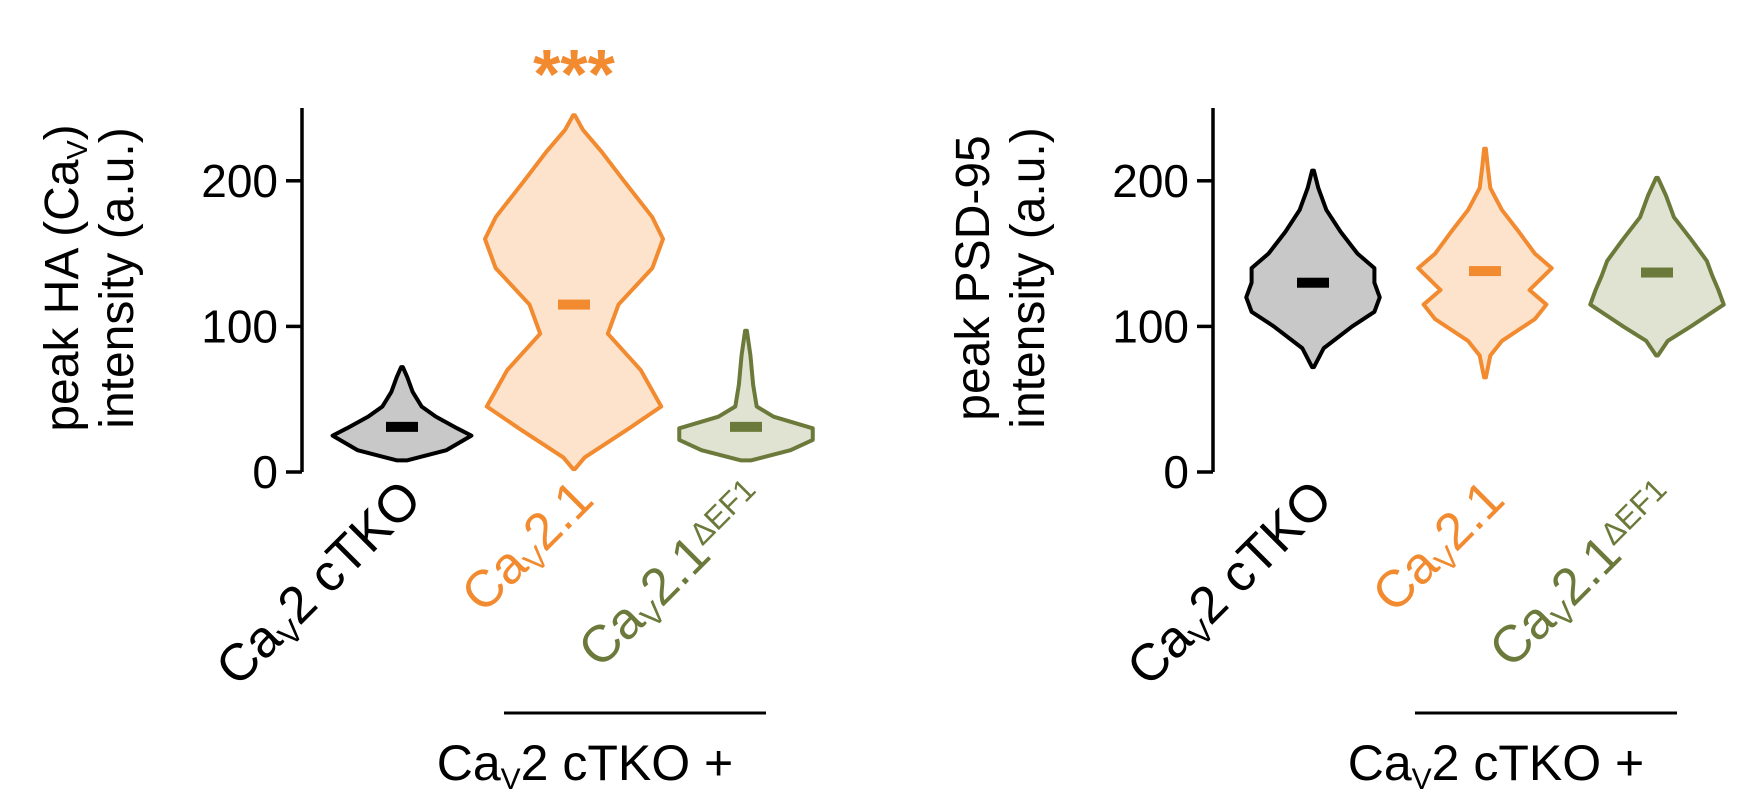 The image size is (1740, 803). I want to click on y-axis-label: peak PSD-95, so click(973, 278).